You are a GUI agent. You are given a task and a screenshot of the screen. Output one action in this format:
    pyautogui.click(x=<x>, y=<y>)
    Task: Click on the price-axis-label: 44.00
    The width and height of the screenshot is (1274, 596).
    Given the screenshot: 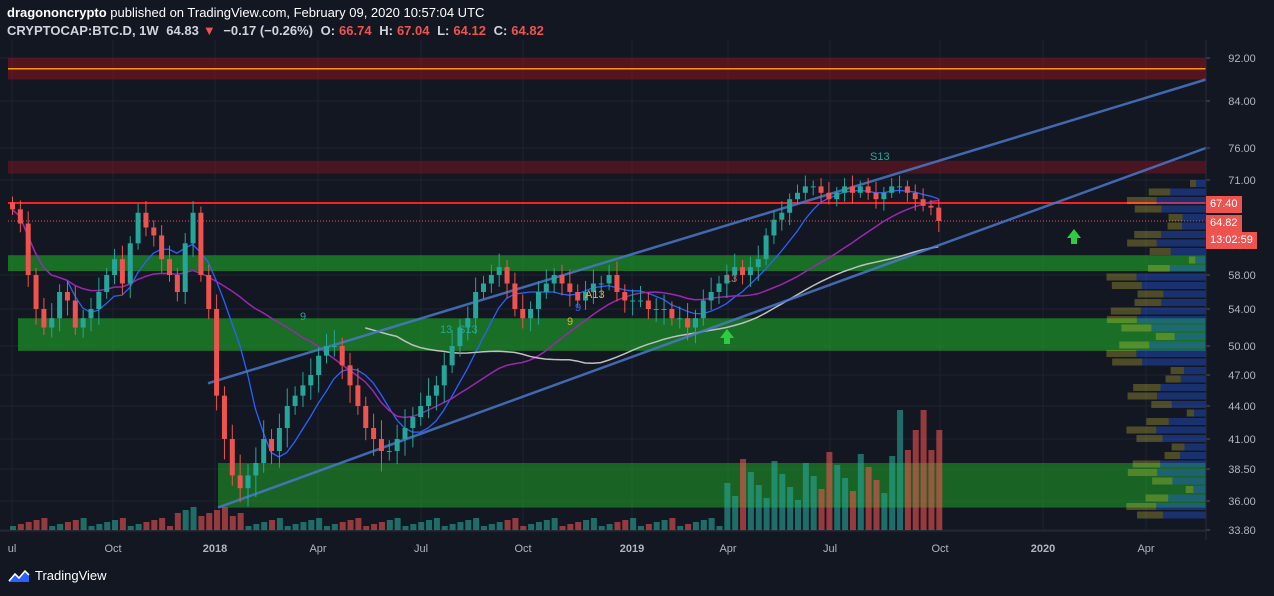 What is the action you would take?
    pyautogui.click(x=1242, y=407)
    